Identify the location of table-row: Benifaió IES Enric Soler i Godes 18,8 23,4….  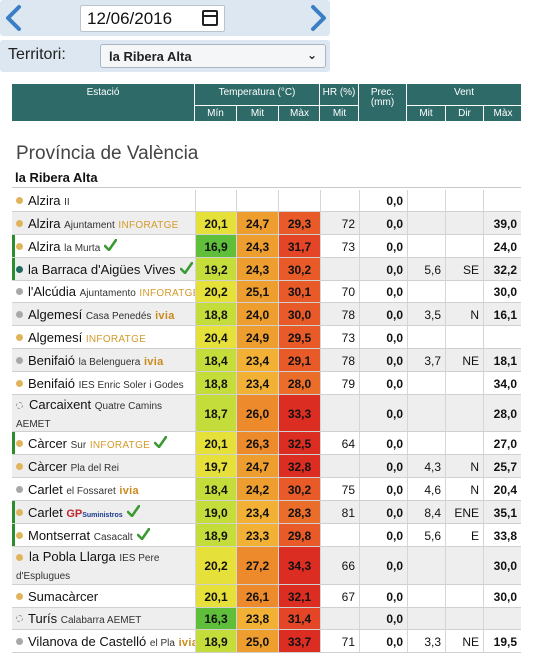
(266, 383).